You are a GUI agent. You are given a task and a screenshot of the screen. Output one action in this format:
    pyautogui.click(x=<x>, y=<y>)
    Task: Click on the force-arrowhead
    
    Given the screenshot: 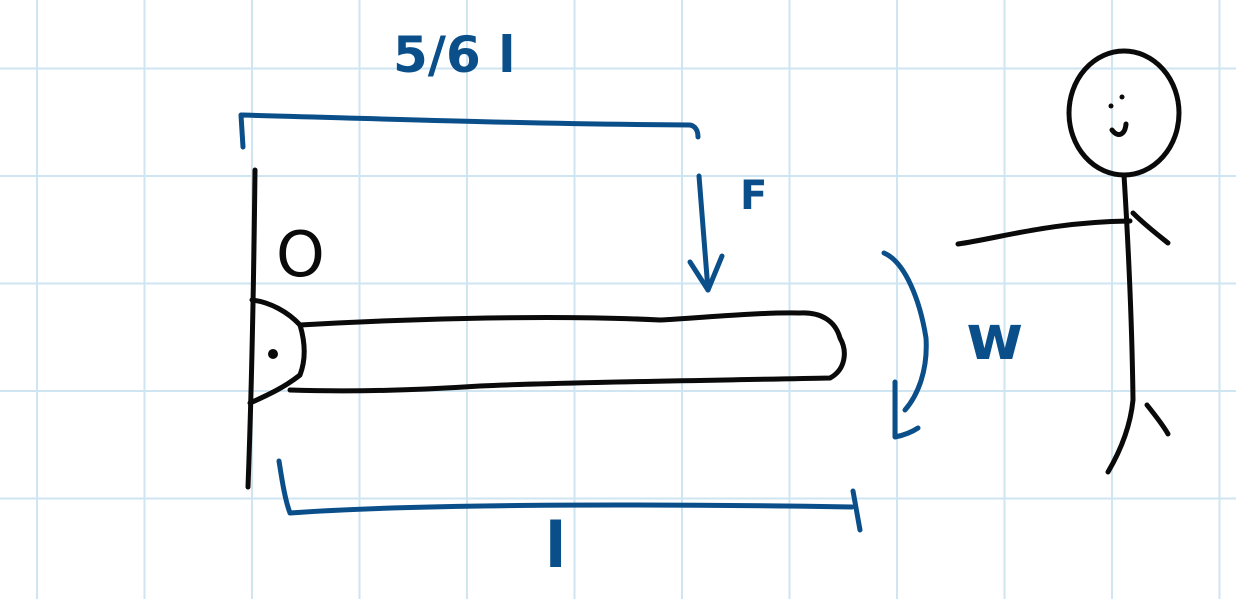 What is the action you would take?
    pyautogui.click(x=706, y=273)
    